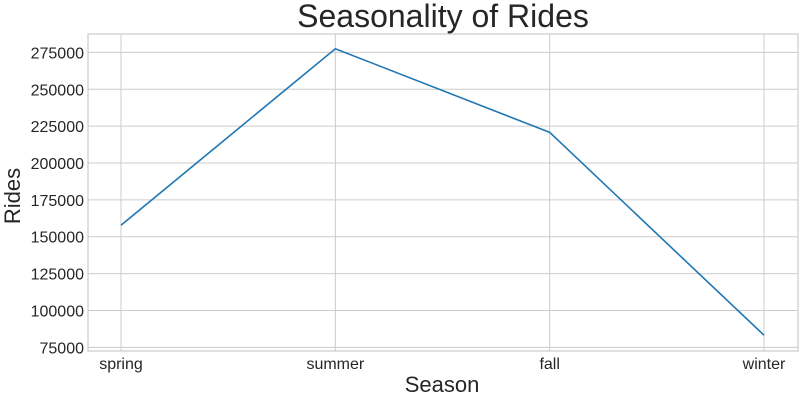 The image size is (800, 400). I want to click on y-tick-label: 225000, so click(57, 127).